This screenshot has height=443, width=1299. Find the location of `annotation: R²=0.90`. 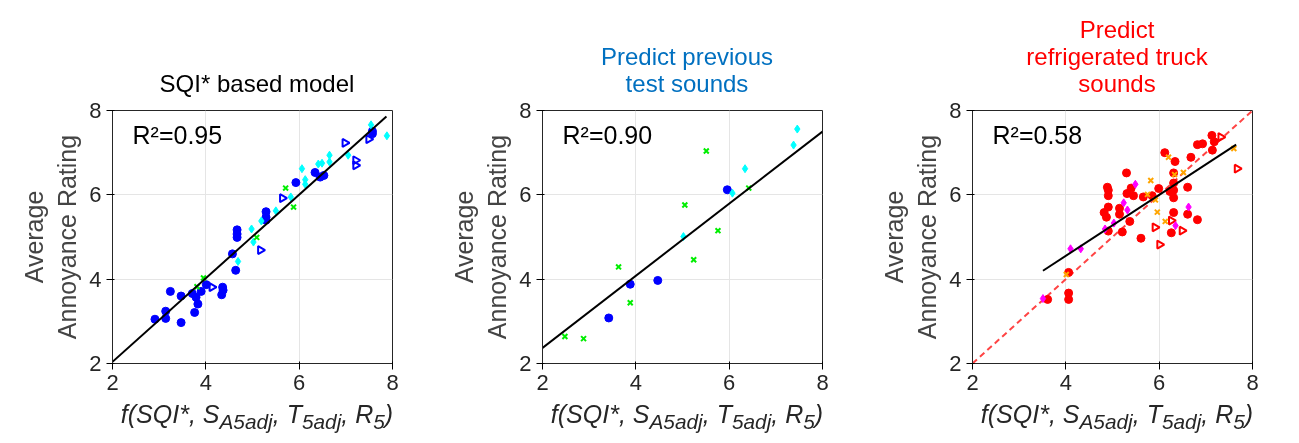

annotation: R²=0.90 is located at coordinates (607, 134).